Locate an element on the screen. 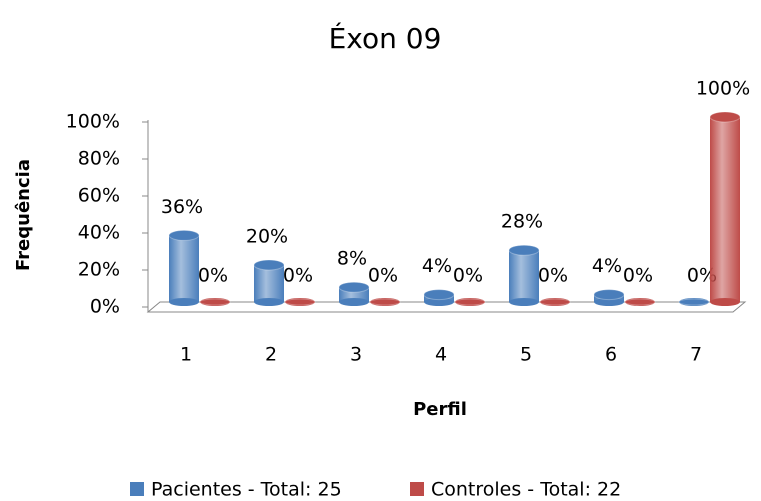 Image resolution: width=761 pixels, height=501 pixels. value-label: 20% is located at coordinates (267, 237).